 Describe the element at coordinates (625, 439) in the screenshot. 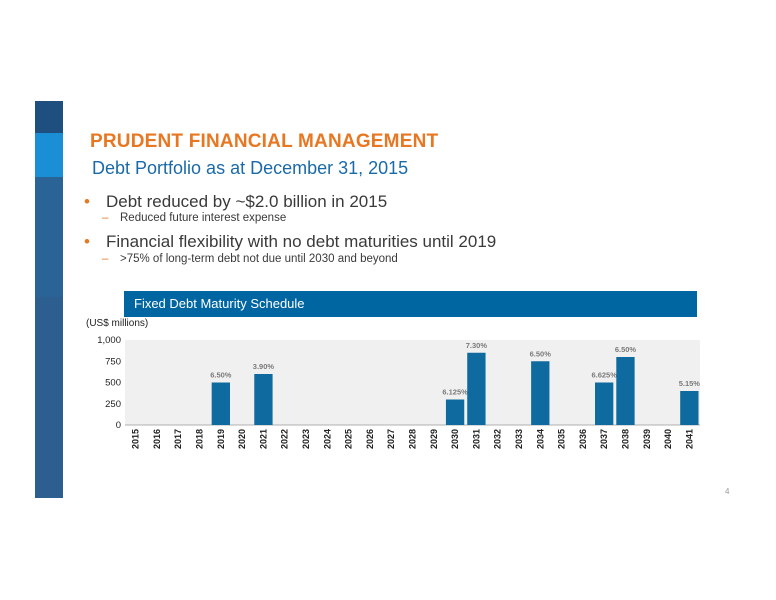

I see `x-tick-label: 2038` at that location.